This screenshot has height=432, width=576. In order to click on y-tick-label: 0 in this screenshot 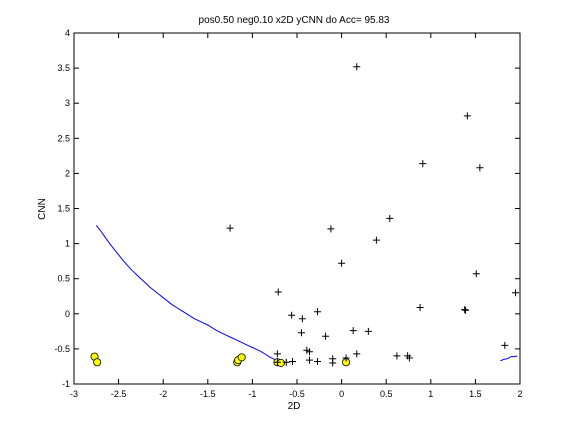, I will do `click(67, 314)`.